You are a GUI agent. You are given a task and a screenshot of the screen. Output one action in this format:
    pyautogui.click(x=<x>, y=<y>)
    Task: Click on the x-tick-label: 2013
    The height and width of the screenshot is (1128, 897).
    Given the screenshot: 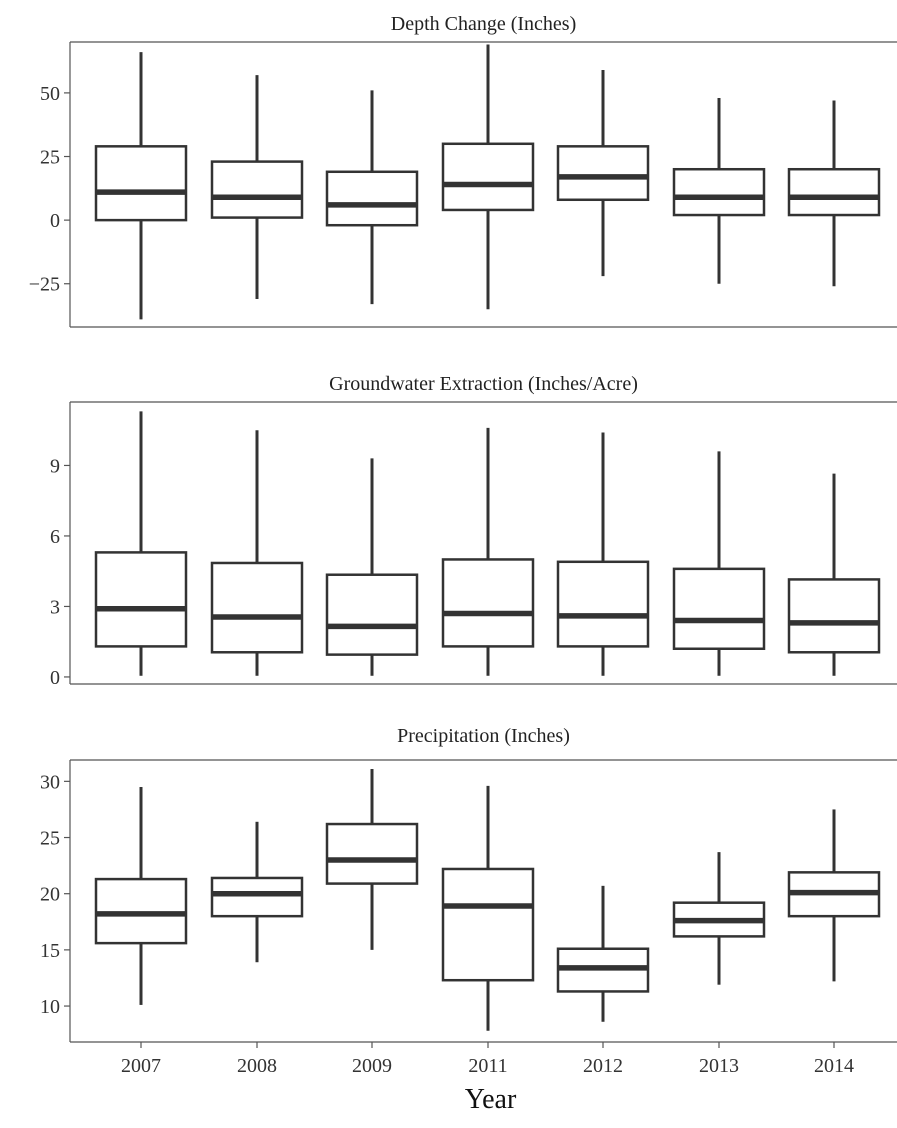 What is the action you would take?
    pyautogui.click(x=719, y=1066)
    